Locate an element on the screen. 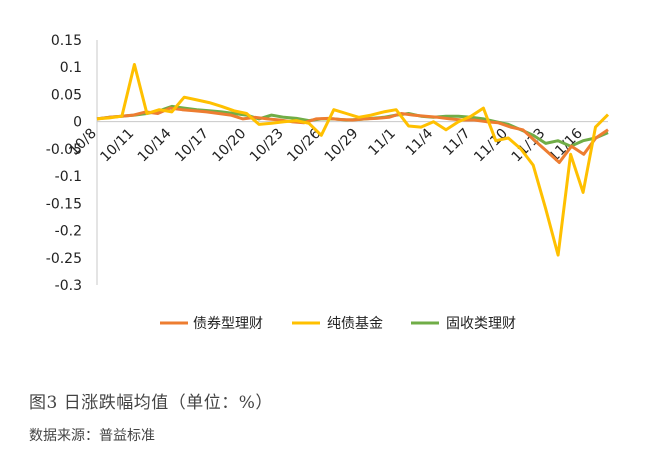 The image size is (670, 473). x-tick-label: 10/20 is located at coordinates (230, 146).